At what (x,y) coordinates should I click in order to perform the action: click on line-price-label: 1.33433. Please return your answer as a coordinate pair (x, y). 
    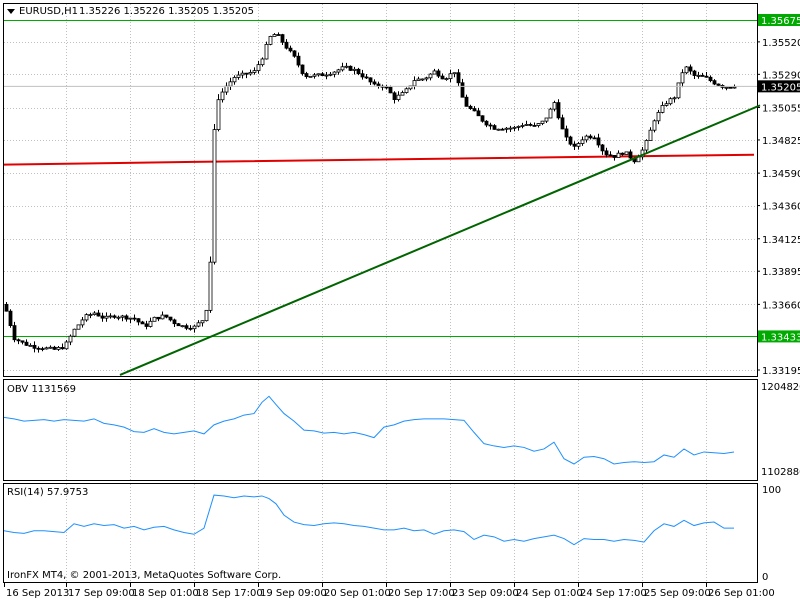
    Looking at the image, I should click on (780, 337).